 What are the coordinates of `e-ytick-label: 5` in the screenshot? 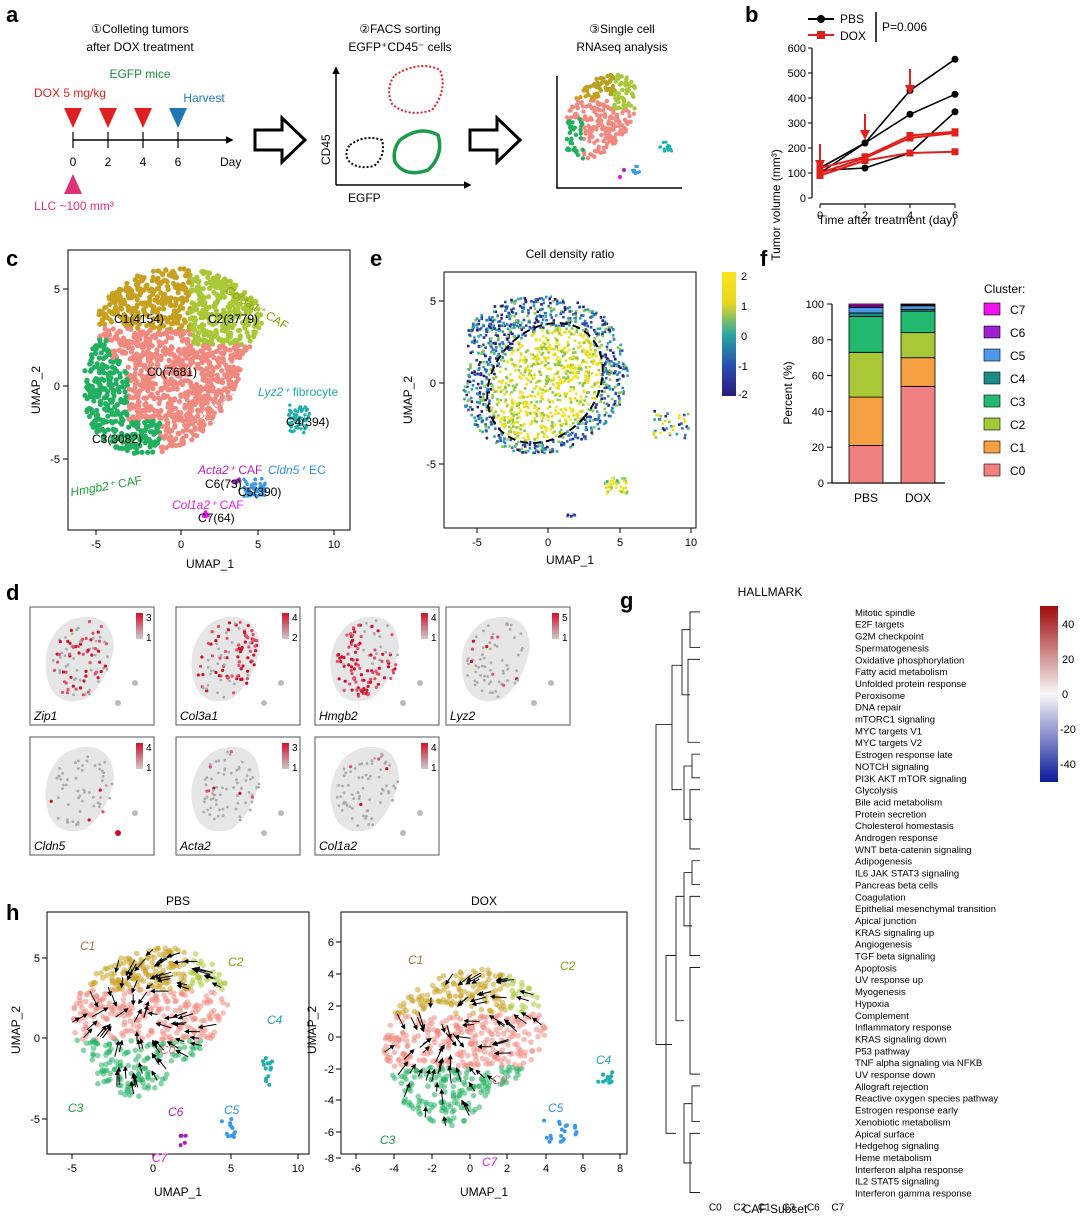 It's located at (433, 302).